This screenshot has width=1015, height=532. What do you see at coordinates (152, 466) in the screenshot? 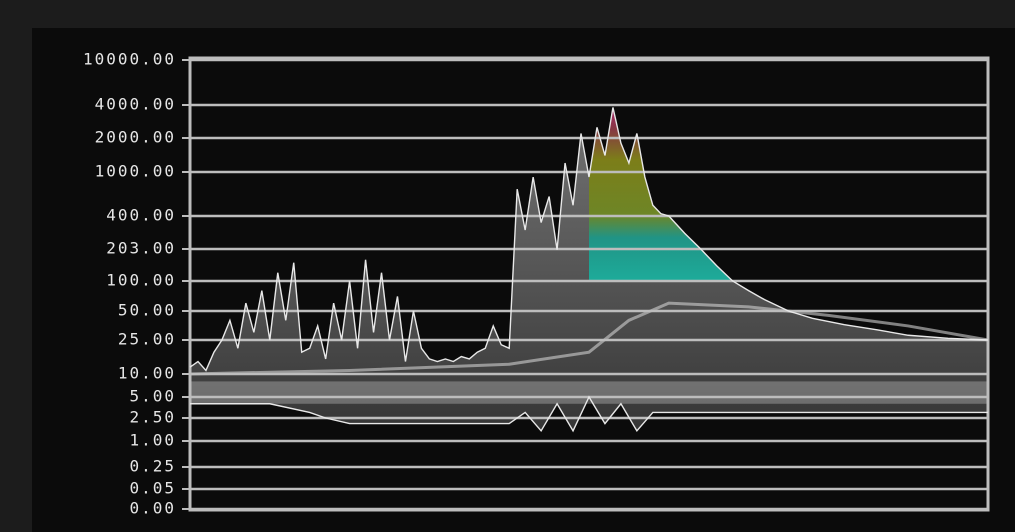
I see `y-tick-label: 0.25` at bounding box center [152, 466].